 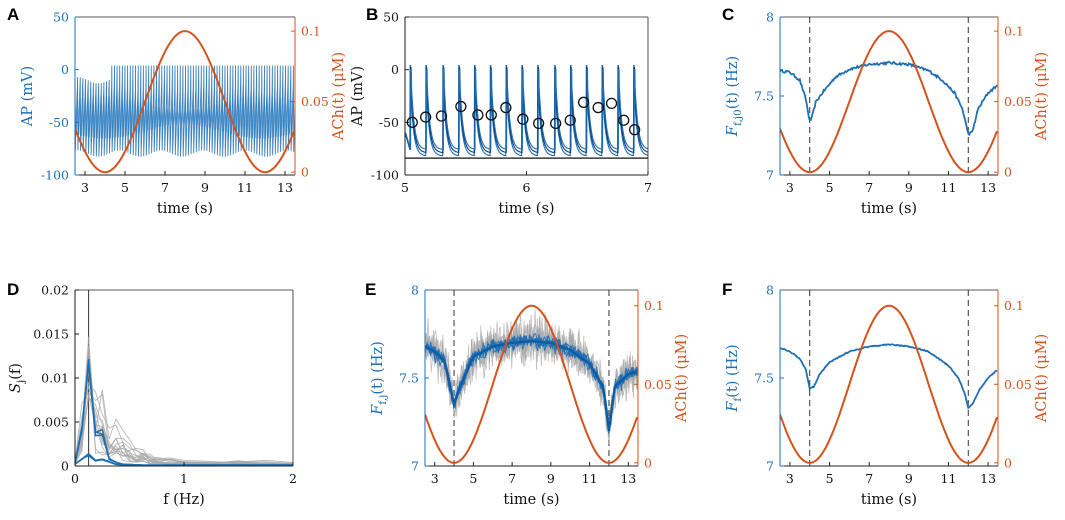 What do you see at coordinates (770, 290) in the screenshot?
I see `y-tick-label: 8` at bounding box center [770, 290].